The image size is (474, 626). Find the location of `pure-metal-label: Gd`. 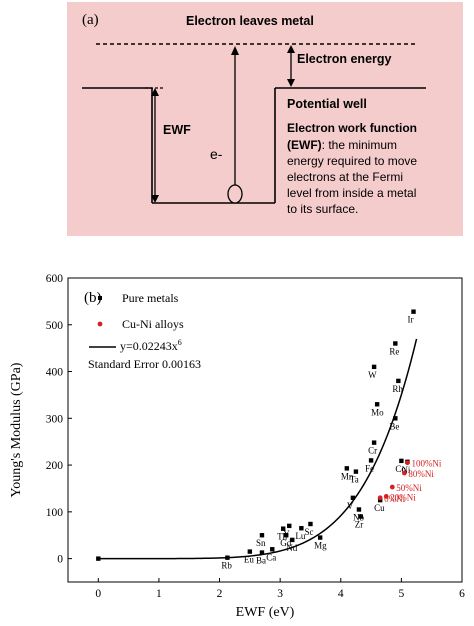

pure-metal-label: Gd is located at coordinates (285, 543).